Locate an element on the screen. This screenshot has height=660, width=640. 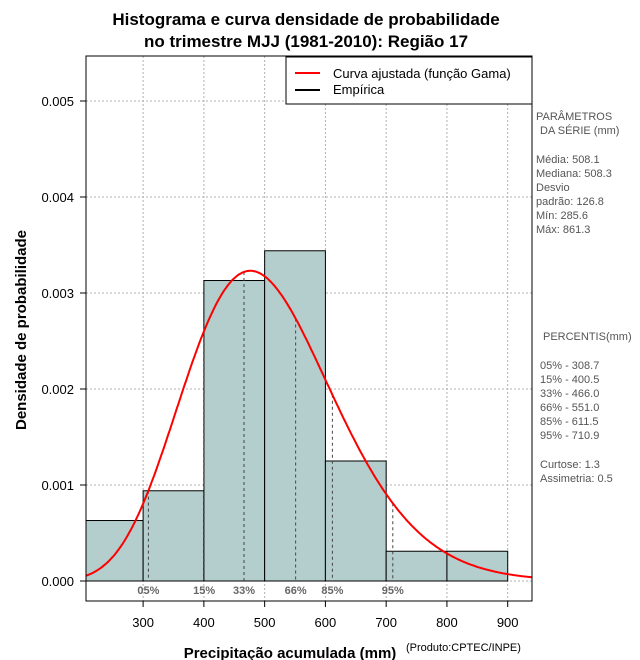
legend-curve-label: Curva ajustada (função Gama) is located at coordinates (422, 73).